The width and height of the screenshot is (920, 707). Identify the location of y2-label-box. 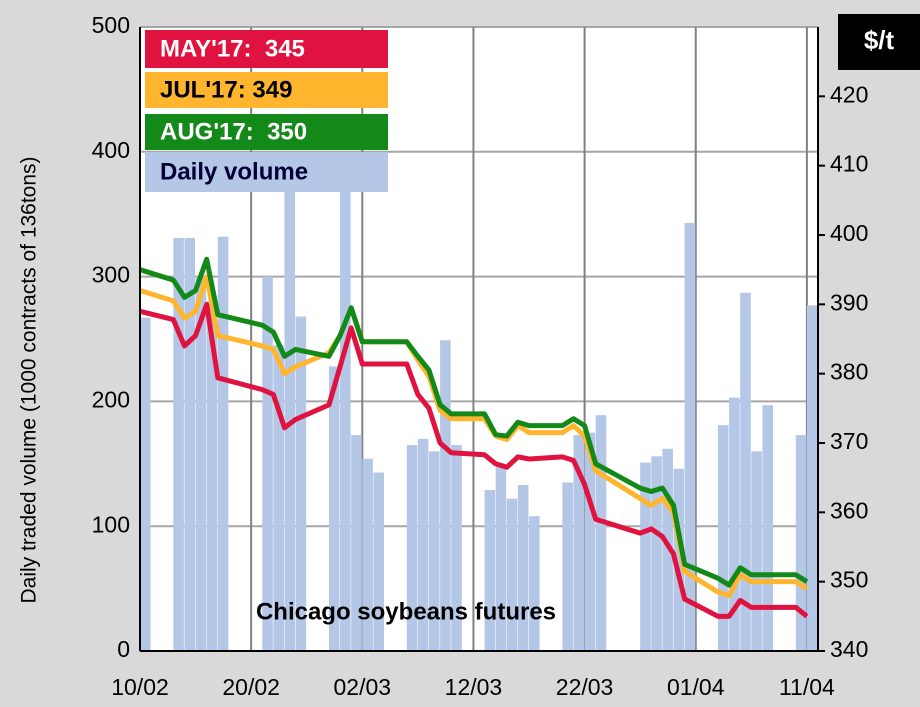
(879, 42).